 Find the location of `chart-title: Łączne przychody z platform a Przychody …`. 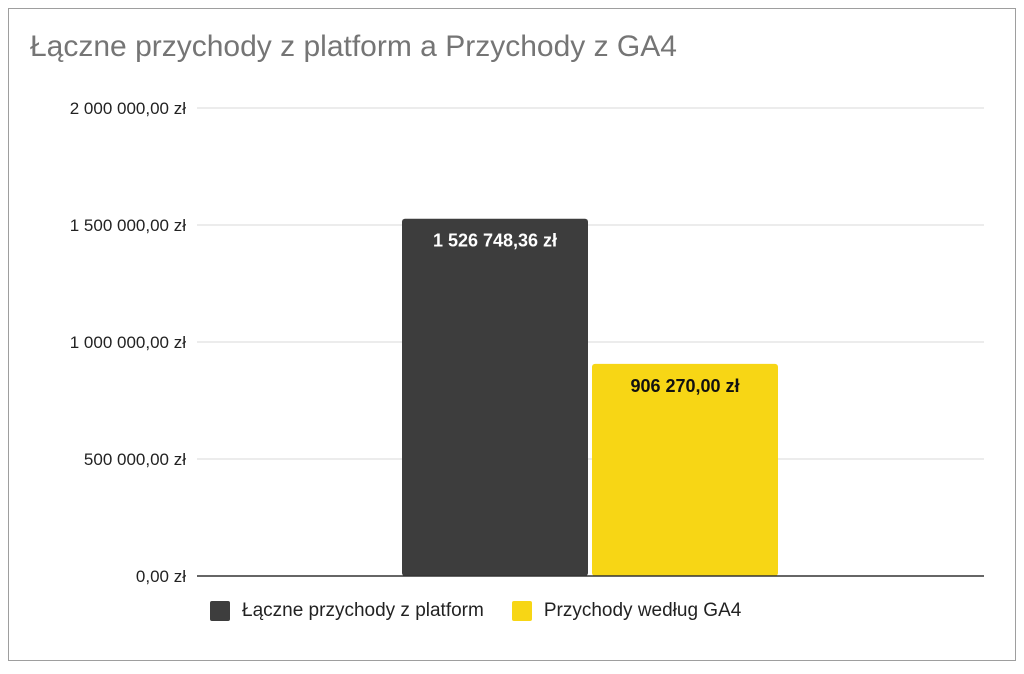

chart-title: Łączne przychody z platform a Przychody … is located at coordinates (353, 46).